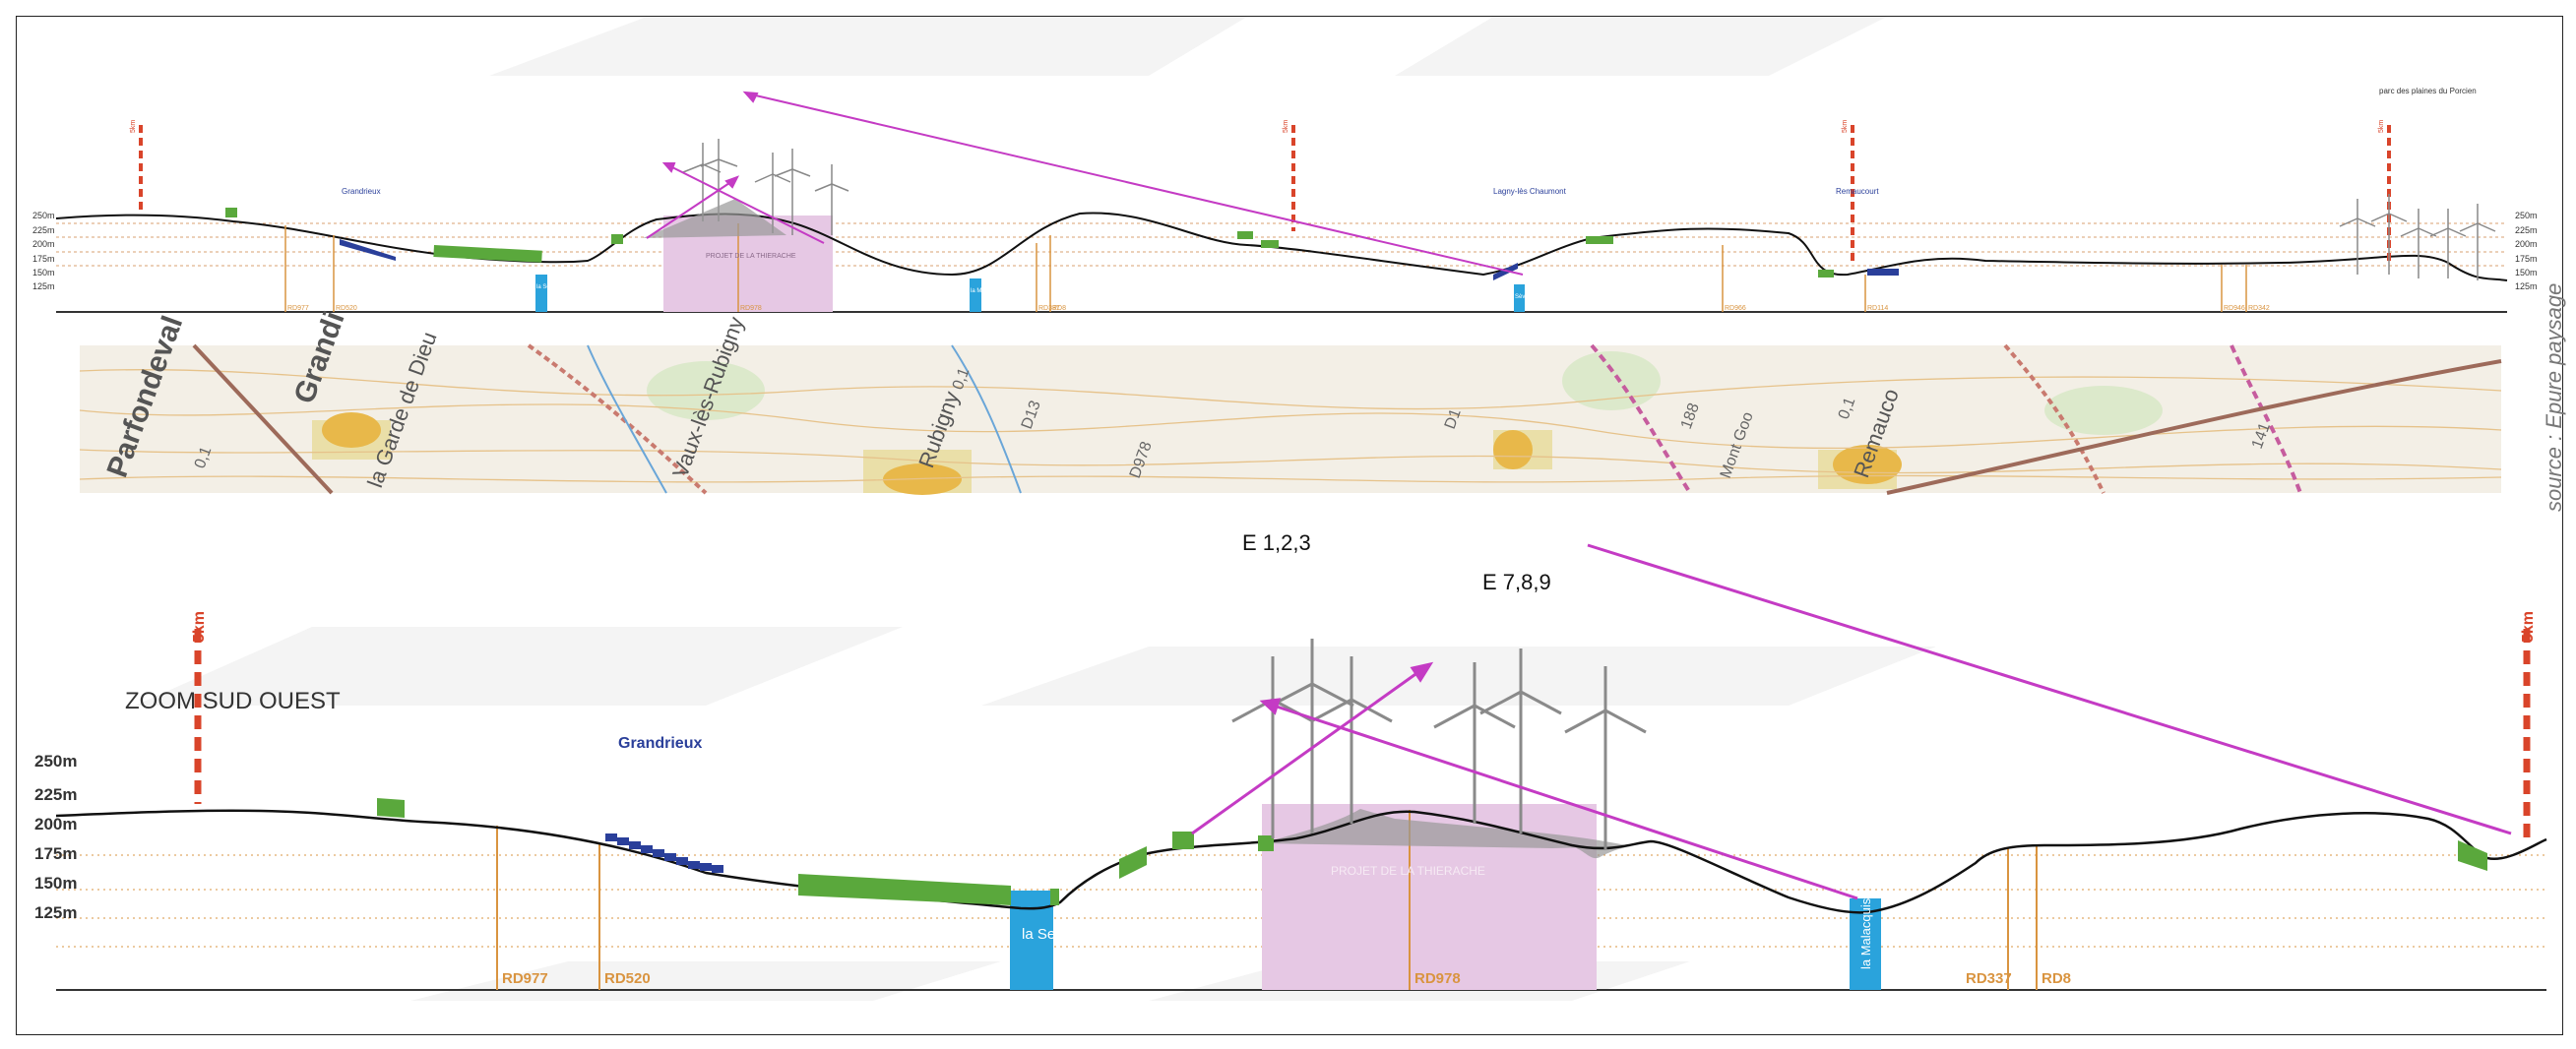 This screenshot has height=1049, width=2576. Describe the element at coordinates (43, 216) in the screenshot. I see `overview-alt-250-left: 250m` at that location.